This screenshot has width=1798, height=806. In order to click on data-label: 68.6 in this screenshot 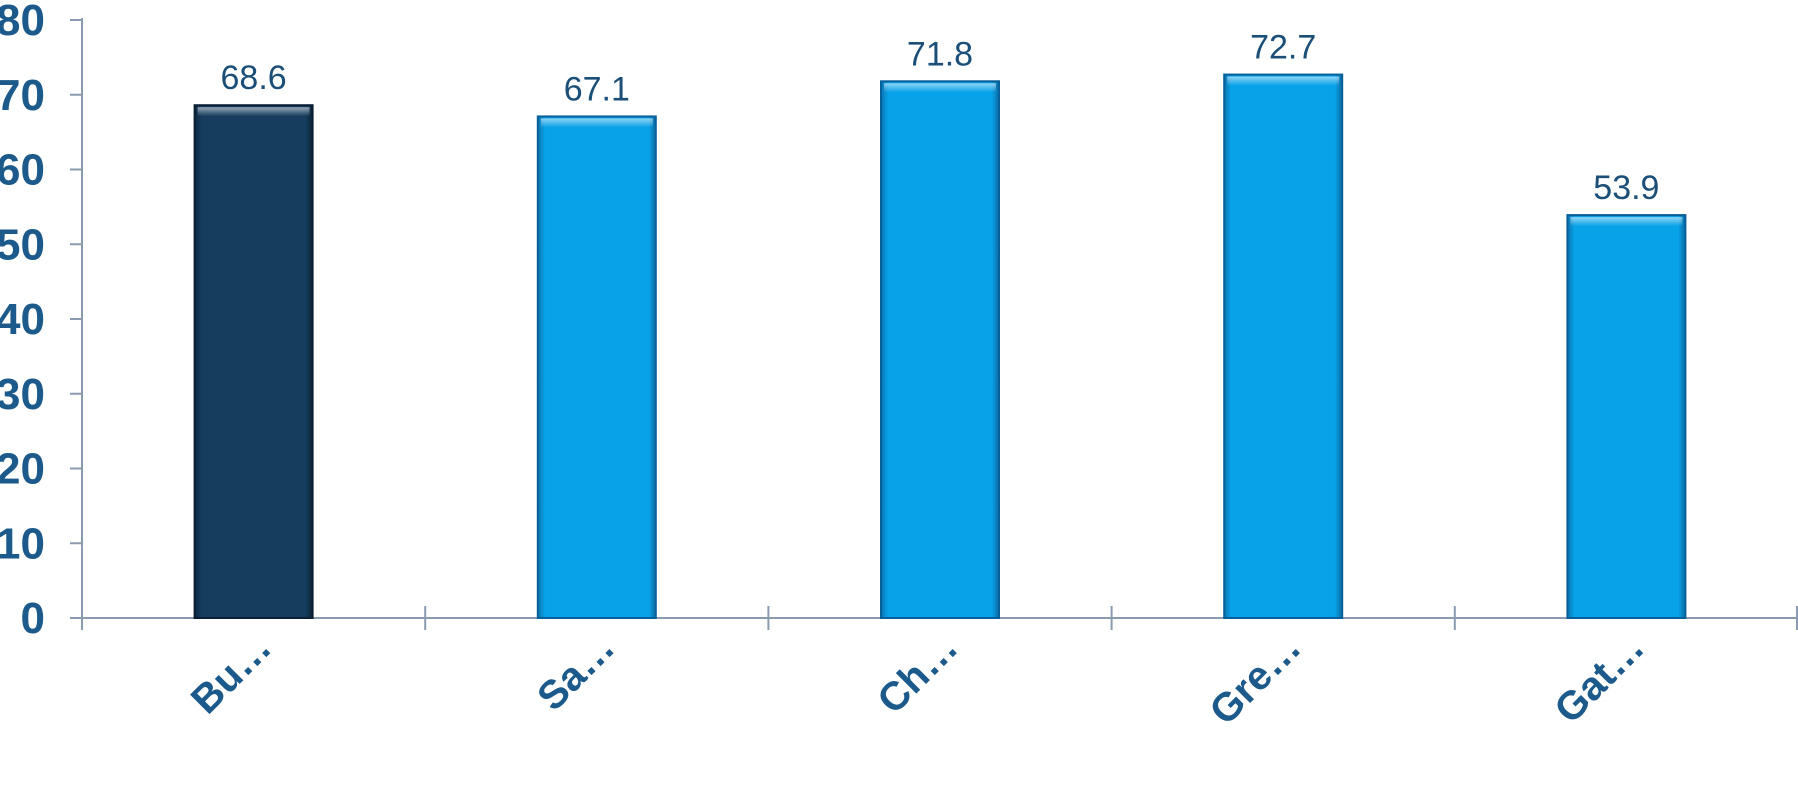, I will do `click(254, 78)`.